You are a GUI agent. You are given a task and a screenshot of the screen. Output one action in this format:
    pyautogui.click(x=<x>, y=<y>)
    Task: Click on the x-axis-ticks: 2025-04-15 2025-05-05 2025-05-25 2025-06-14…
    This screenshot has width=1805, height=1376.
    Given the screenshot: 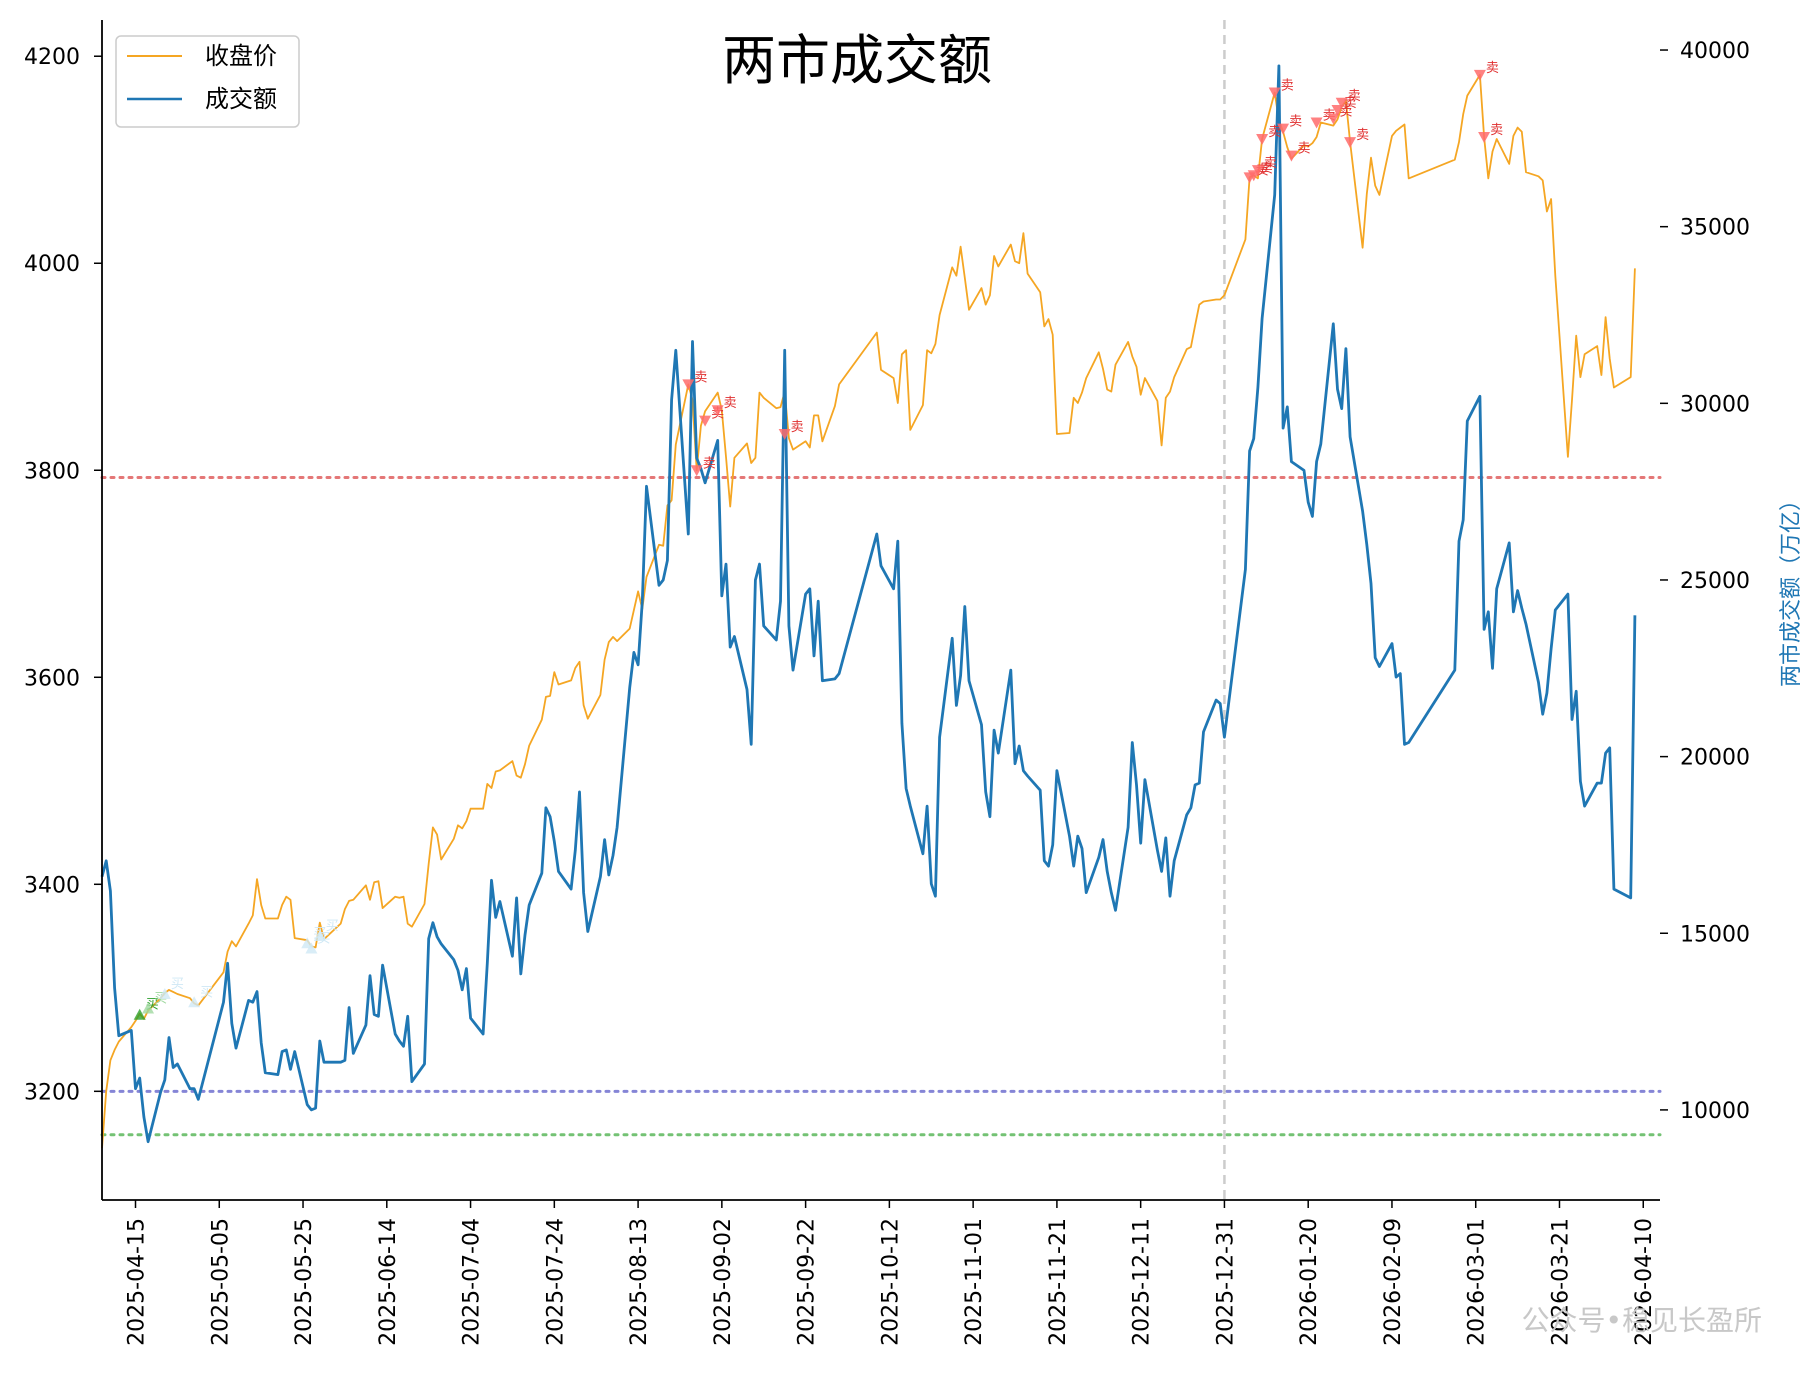 What is the action you would take?
    pyautogui.click(x=891, y=1273)
    